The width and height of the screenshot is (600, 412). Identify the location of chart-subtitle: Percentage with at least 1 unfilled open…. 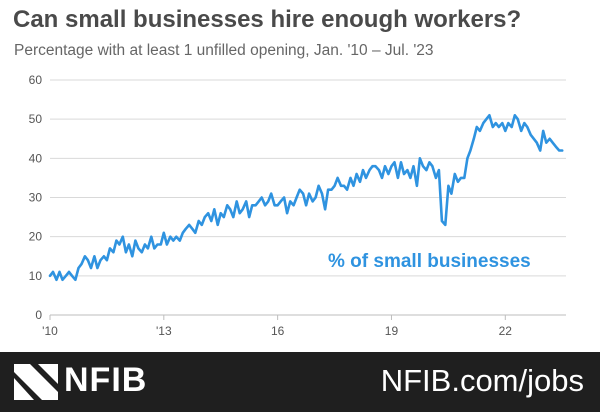
(224, 50).